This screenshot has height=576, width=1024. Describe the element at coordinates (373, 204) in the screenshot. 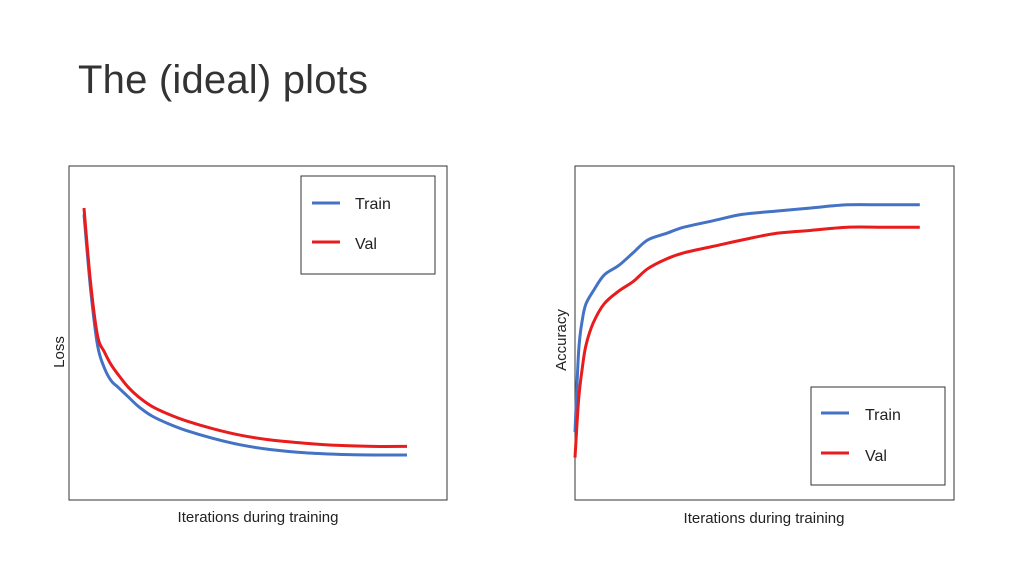

I see `loss-legend-train-label: Train` at that location.